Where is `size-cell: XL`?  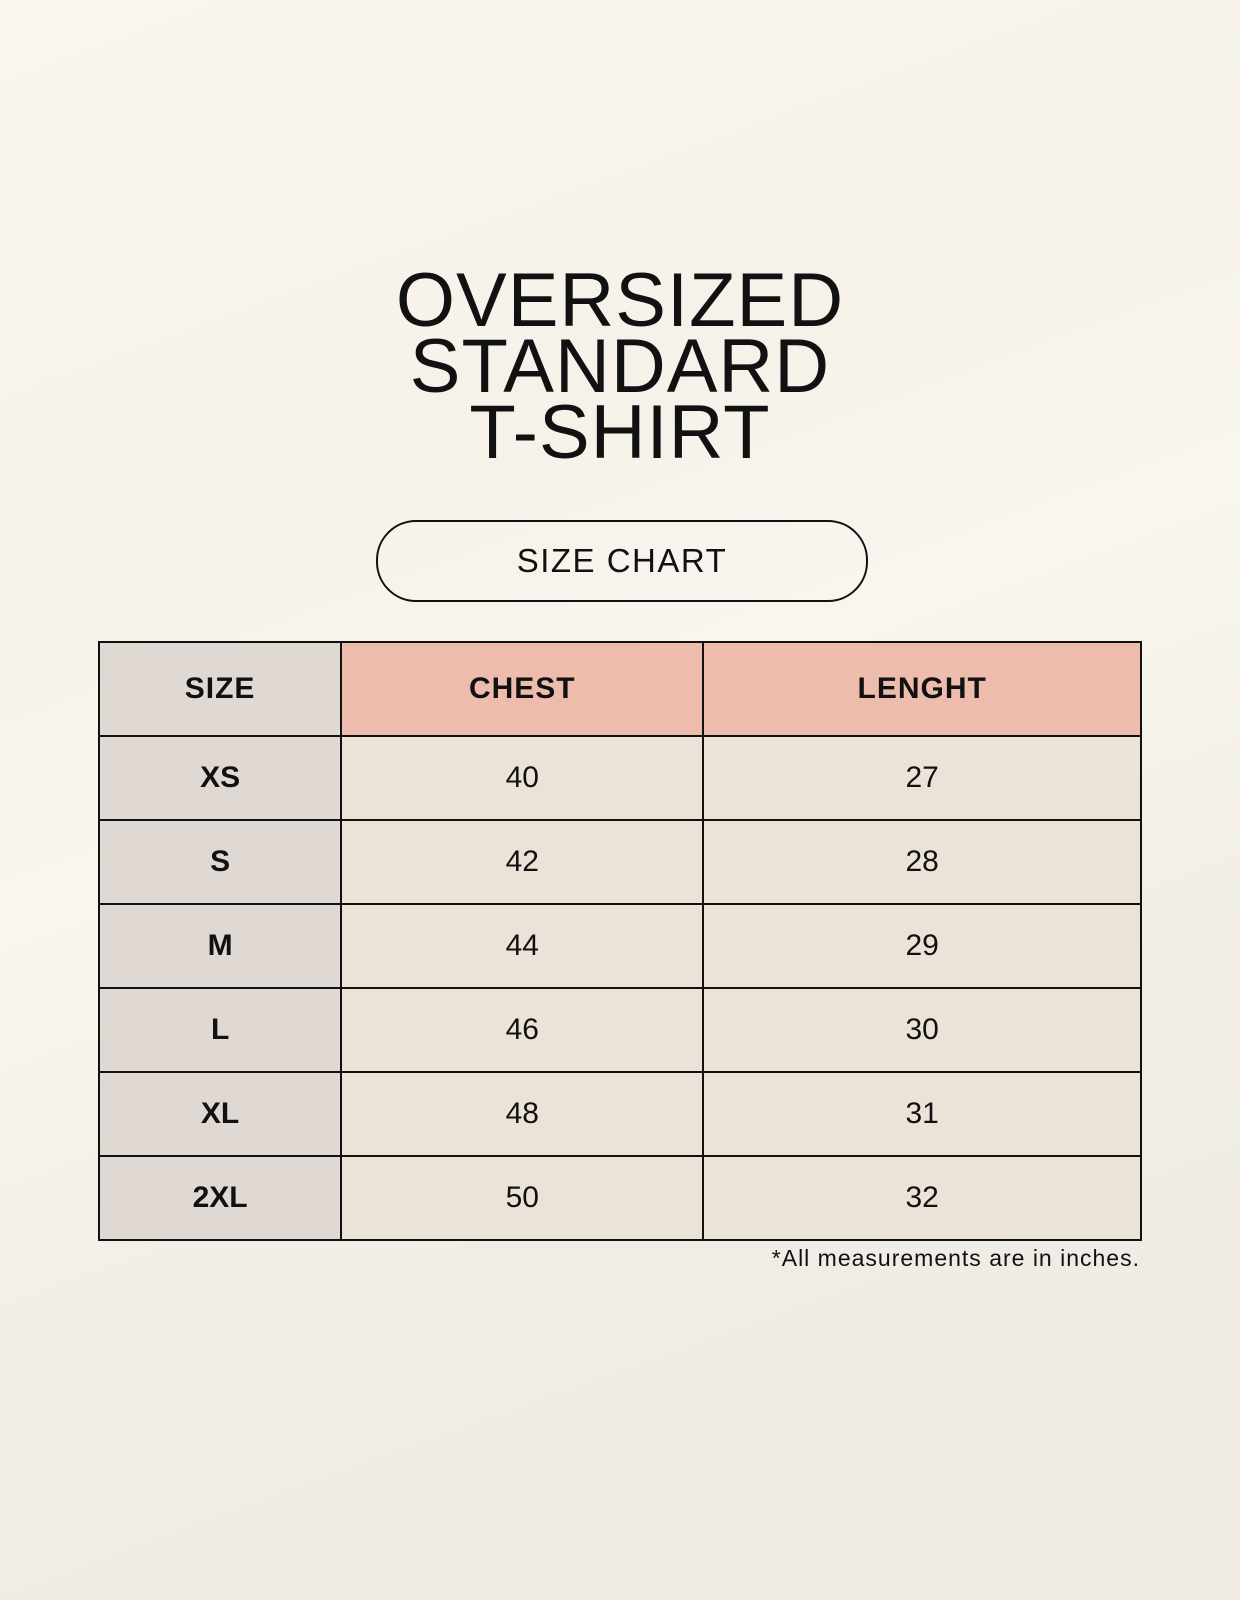 size-cell: XL is located at coordinates (220, 1114).